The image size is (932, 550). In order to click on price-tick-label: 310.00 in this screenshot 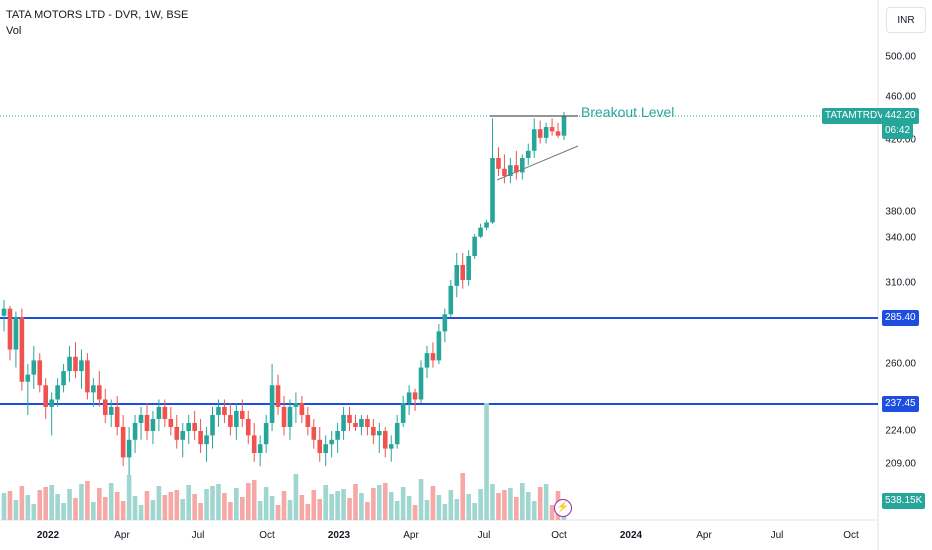, I will do `click(900, 283)`.